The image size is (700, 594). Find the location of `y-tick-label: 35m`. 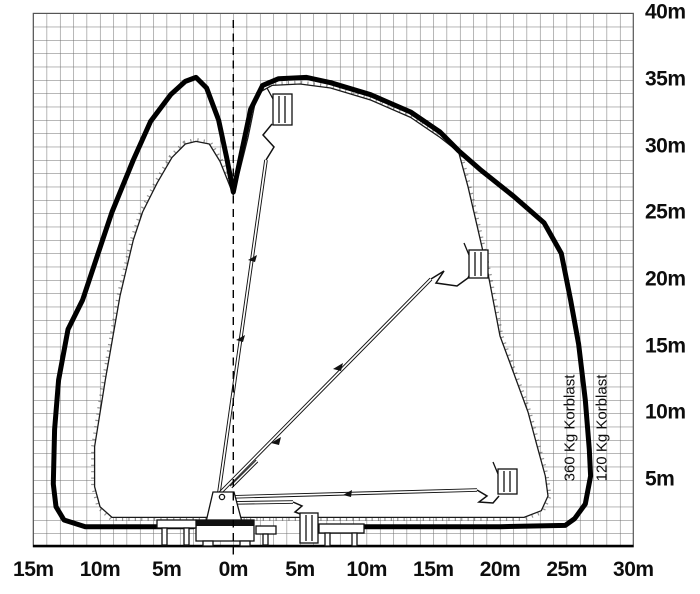

y-tick-label: 35m is located at coordinates (665, 79).